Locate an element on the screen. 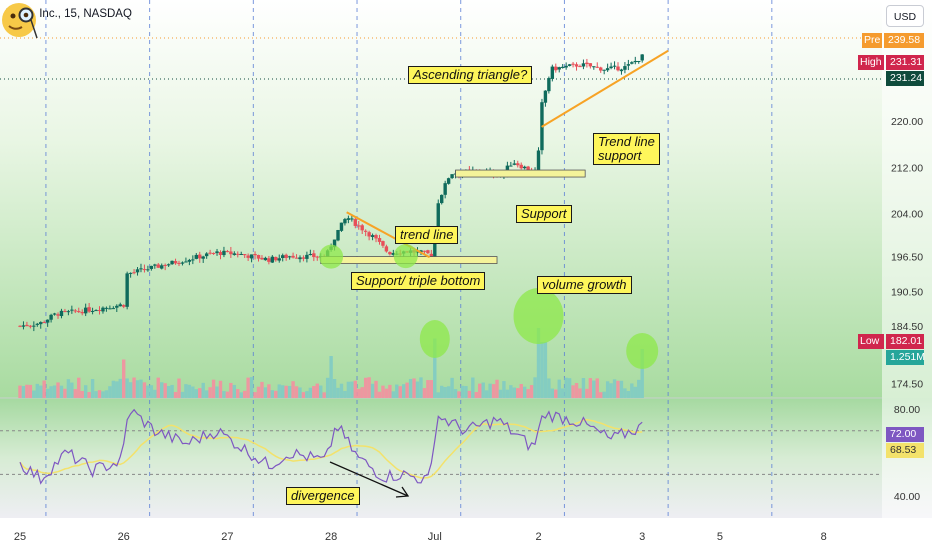  rsi-ma-line is located at coordinates (331, 448).